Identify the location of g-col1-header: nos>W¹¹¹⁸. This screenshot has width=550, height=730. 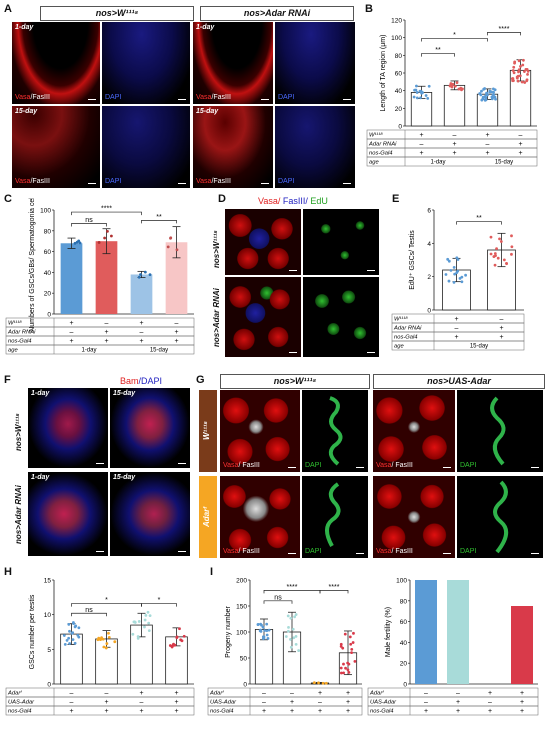
(295, 381).